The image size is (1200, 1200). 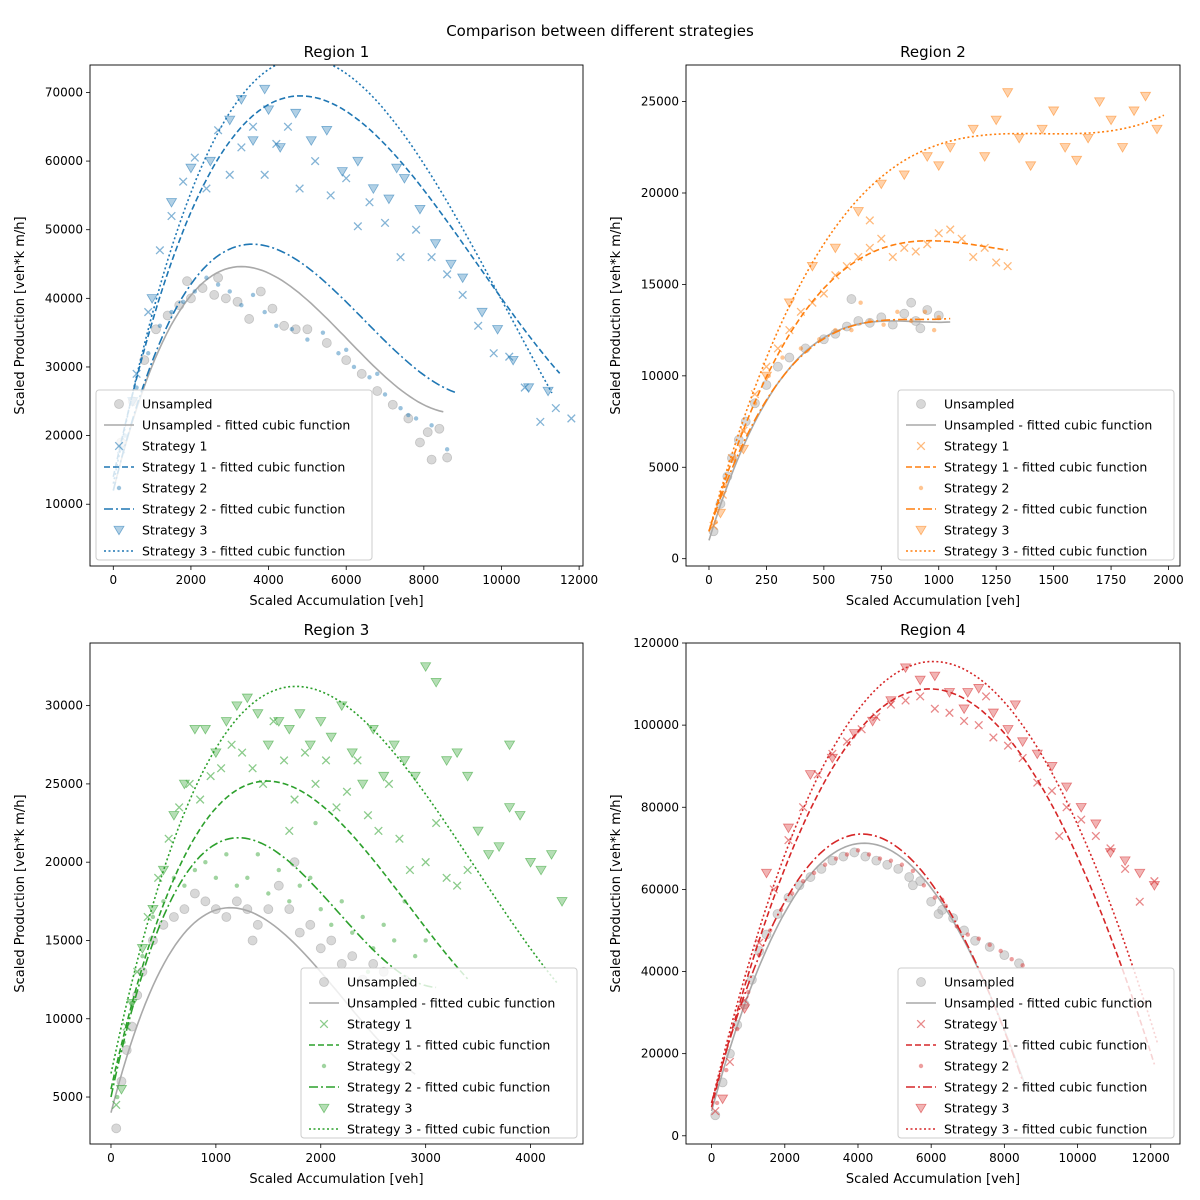 What do you see at coordinates (424, 580) in the screenshot?
I see `x-tick-label: 8000` at bounding box center [424, 580].